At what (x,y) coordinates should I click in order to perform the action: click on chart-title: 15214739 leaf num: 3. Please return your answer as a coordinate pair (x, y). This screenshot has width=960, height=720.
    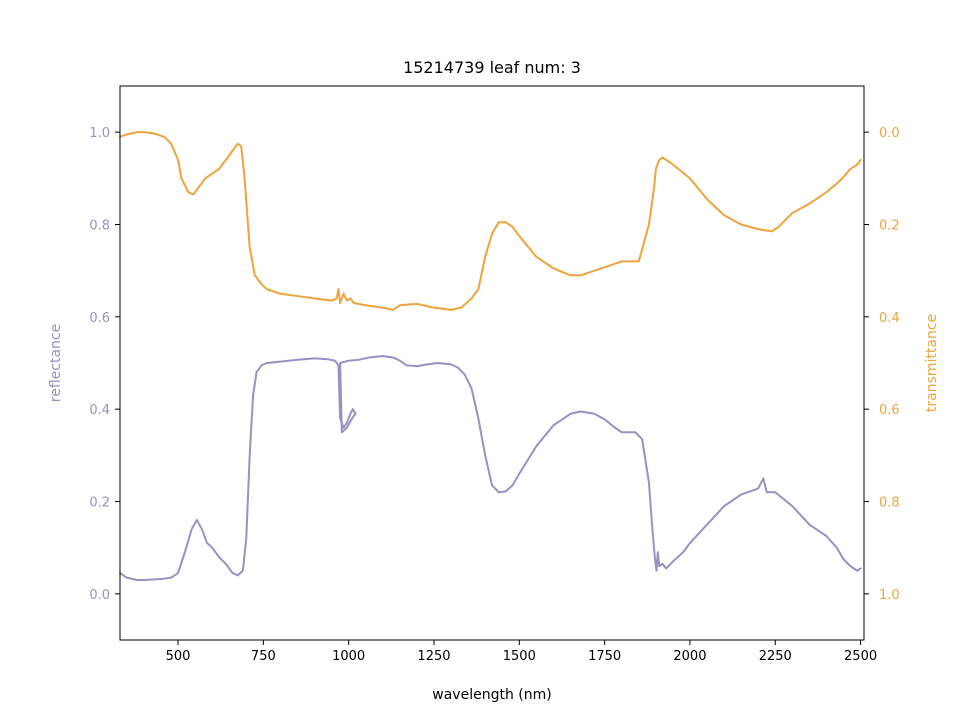
    Looking at the image, I should click on (492, 67).